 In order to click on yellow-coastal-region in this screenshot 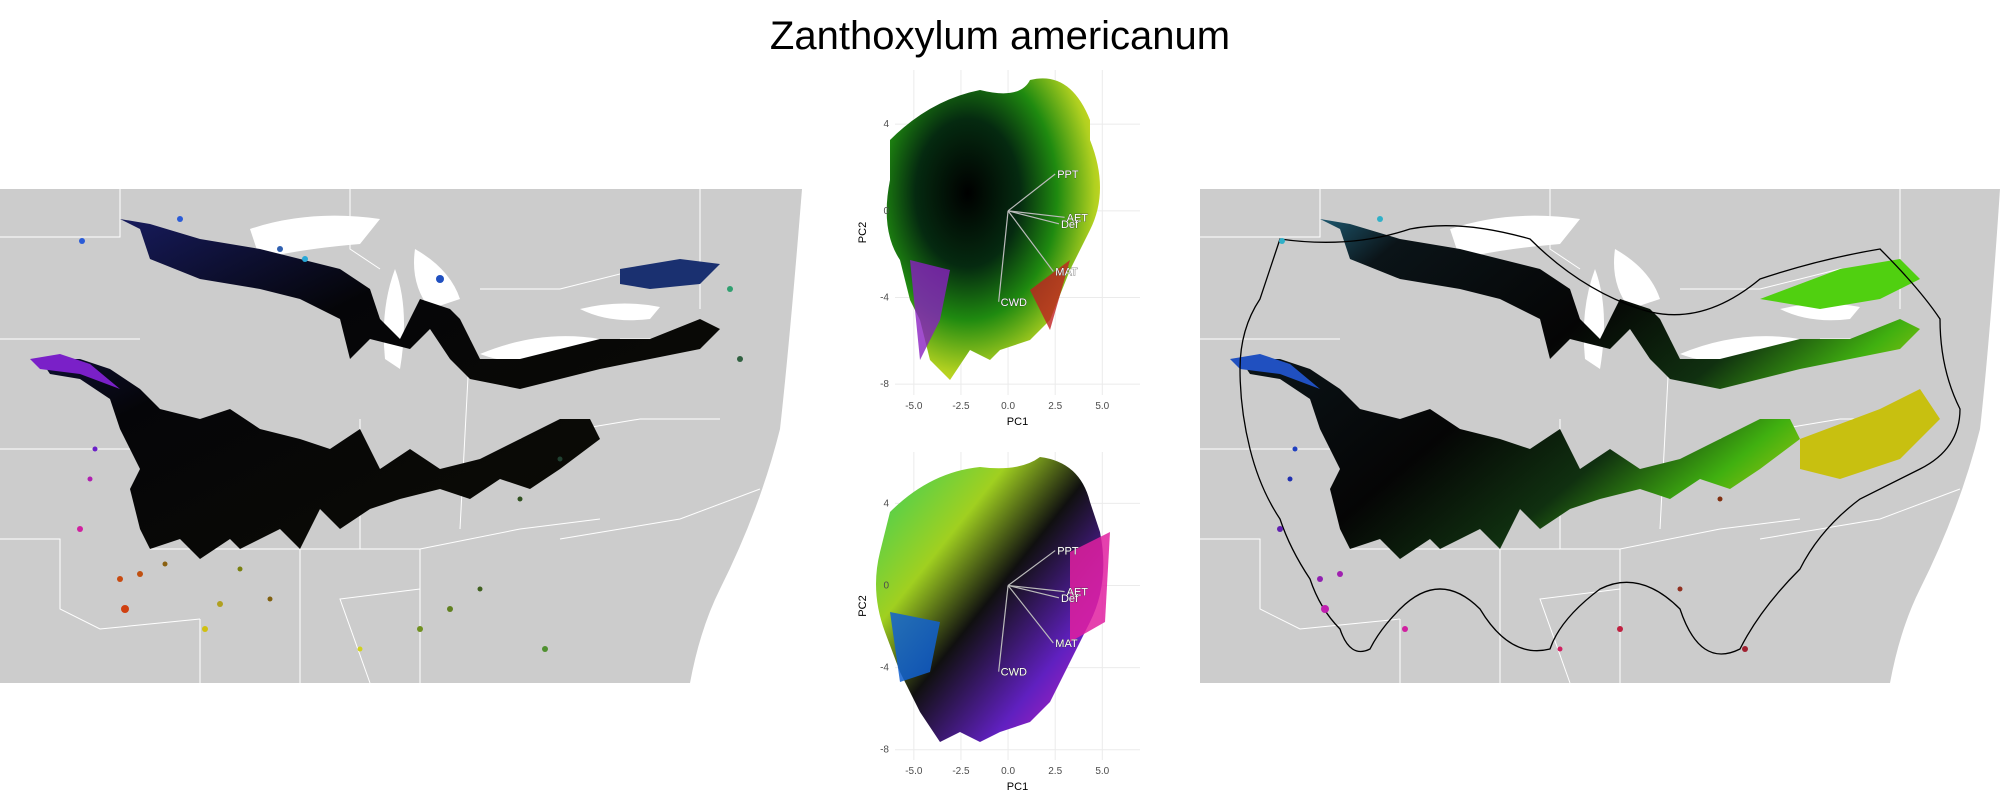, I will do `click(1870, 434)`.